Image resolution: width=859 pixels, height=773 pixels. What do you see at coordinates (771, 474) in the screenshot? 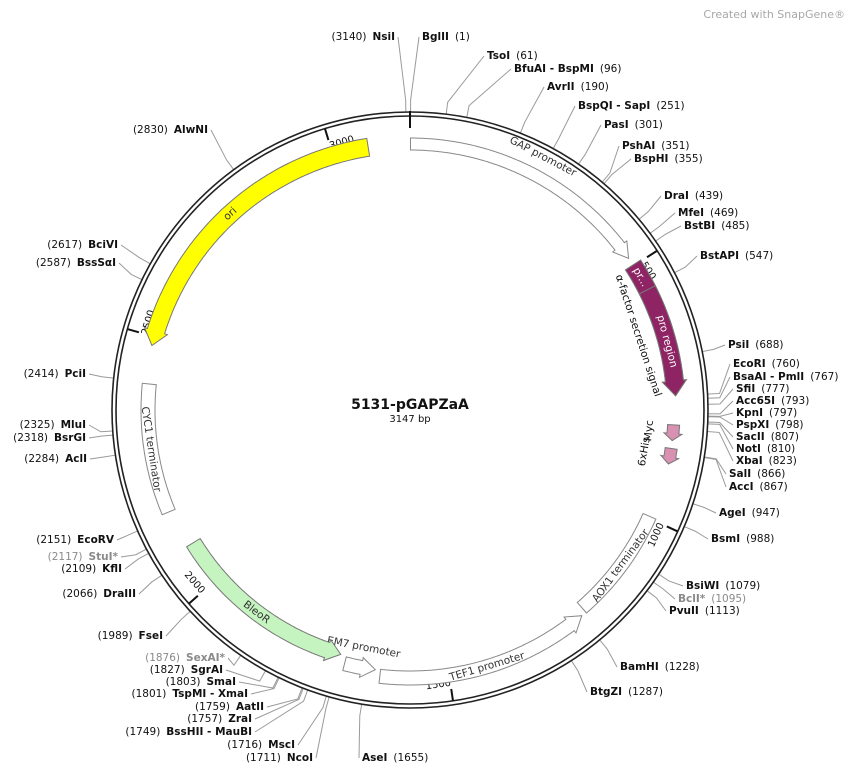
I see `site-position: (866)` at bounding box center [771, 474].